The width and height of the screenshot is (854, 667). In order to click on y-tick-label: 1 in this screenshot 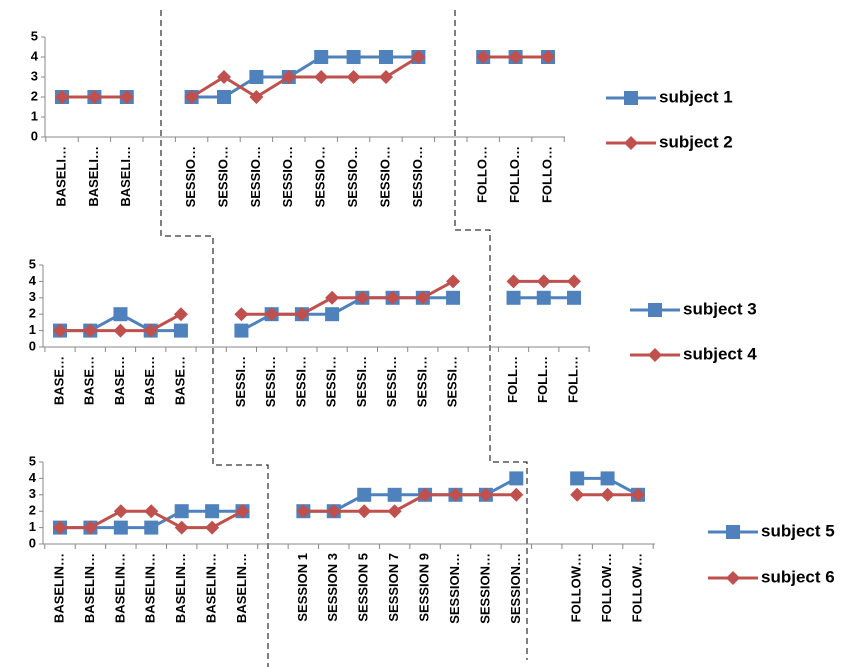, I will do `click(32, 329)`.